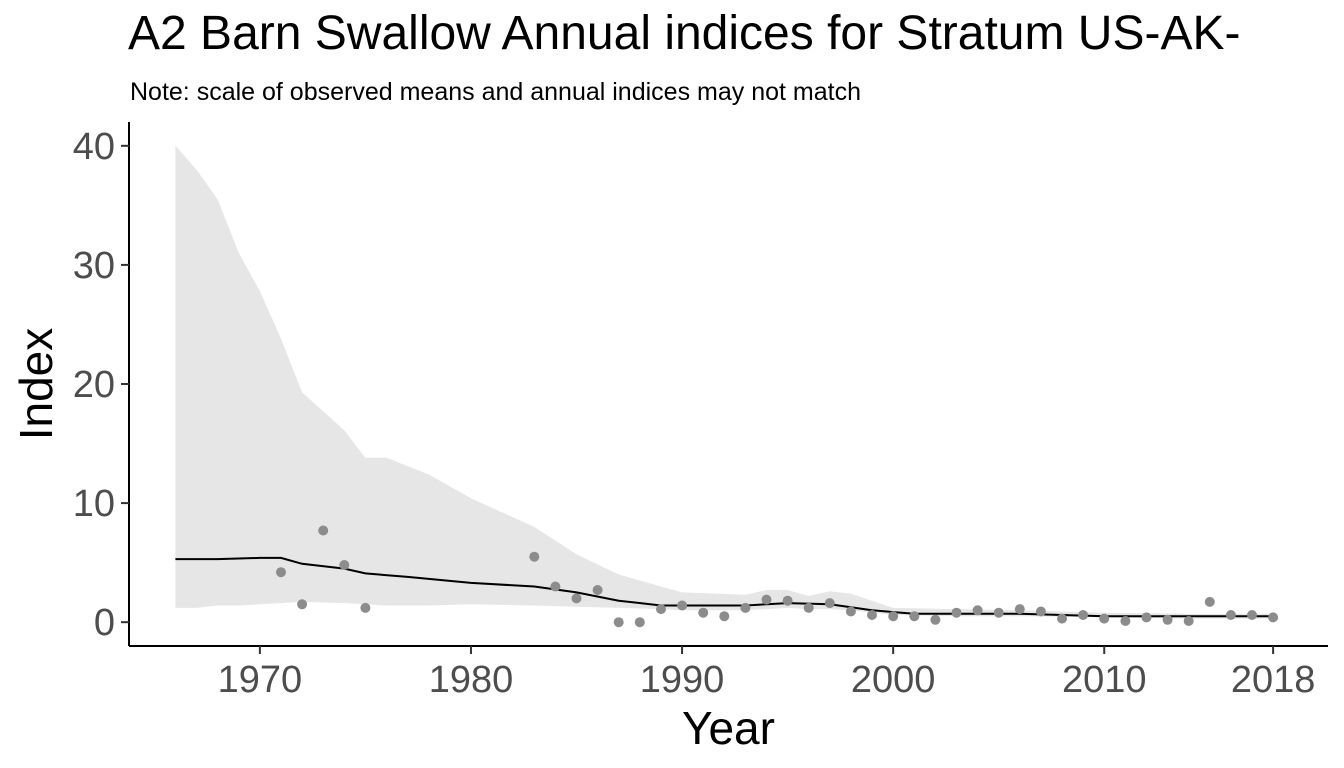 The height and width of the screenshot is (768, 1344). I want to click on x-tick-label: 1990, so click(682, 680).